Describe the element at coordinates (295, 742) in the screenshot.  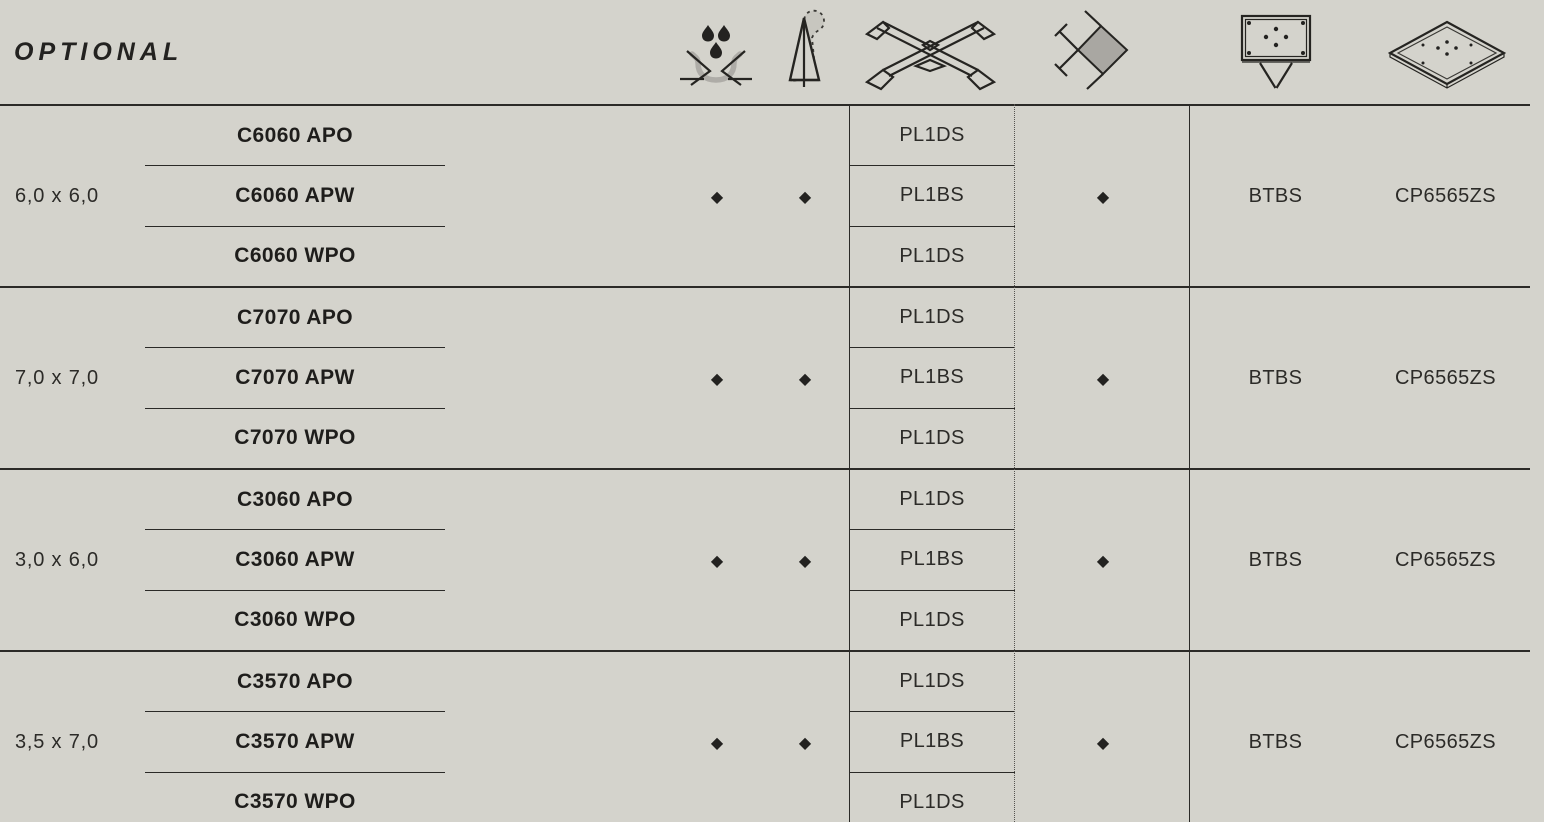
I see `model-name: C3570 APW` at that location.